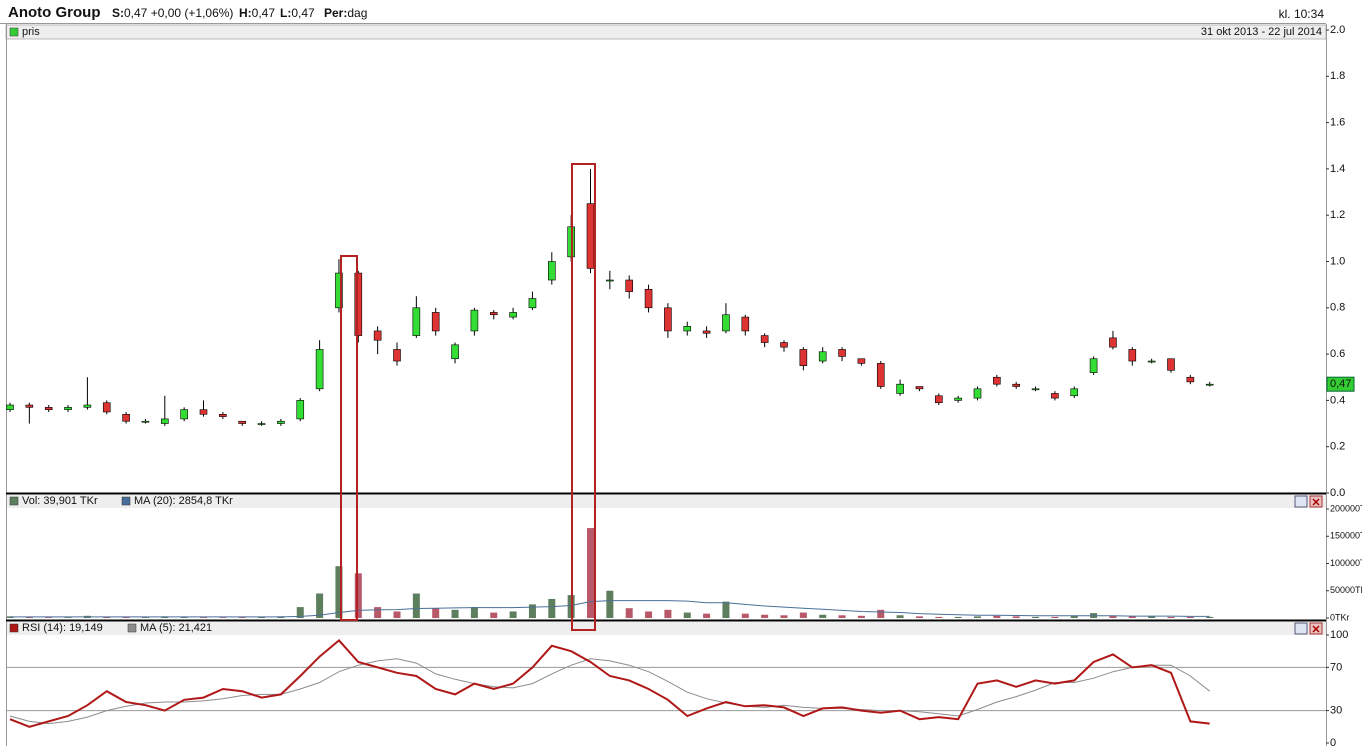 This screenshot has width=1362, height=746. Describe the element at coordinates (1337, 354) in the screenshot. I see `y-tick-label: 0.6` at that location.